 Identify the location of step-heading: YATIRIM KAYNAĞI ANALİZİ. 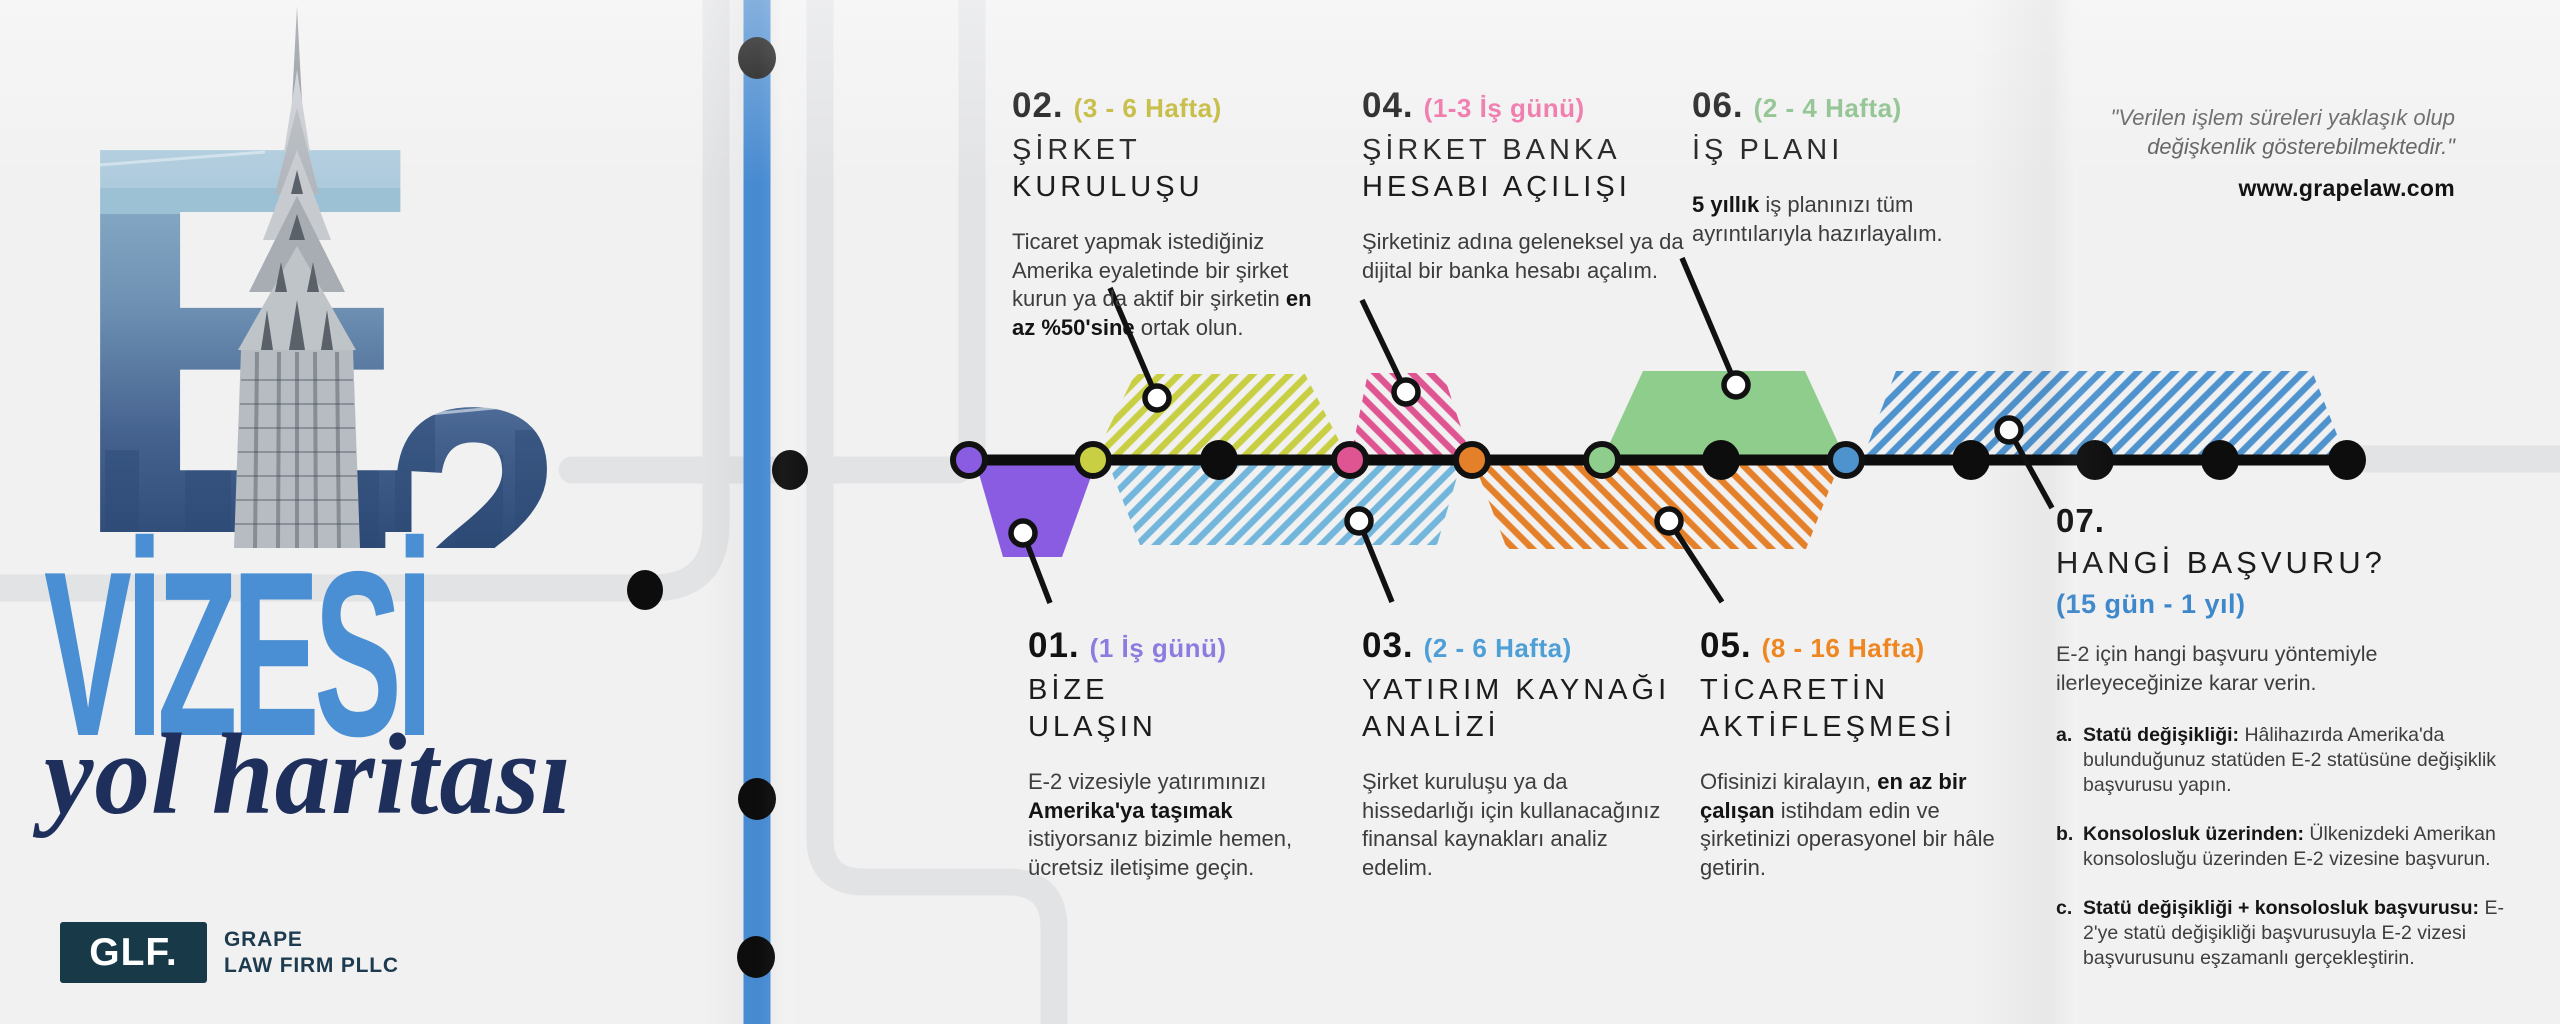
(1516, 708).